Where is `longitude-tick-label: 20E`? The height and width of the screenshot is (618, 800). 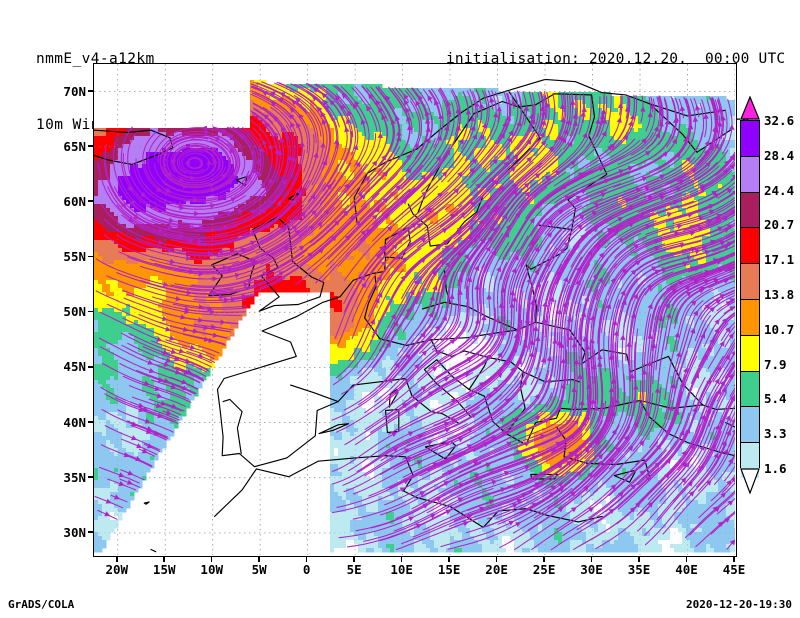 longitude-tick-label: 20E is located at coordinates (496, 569).